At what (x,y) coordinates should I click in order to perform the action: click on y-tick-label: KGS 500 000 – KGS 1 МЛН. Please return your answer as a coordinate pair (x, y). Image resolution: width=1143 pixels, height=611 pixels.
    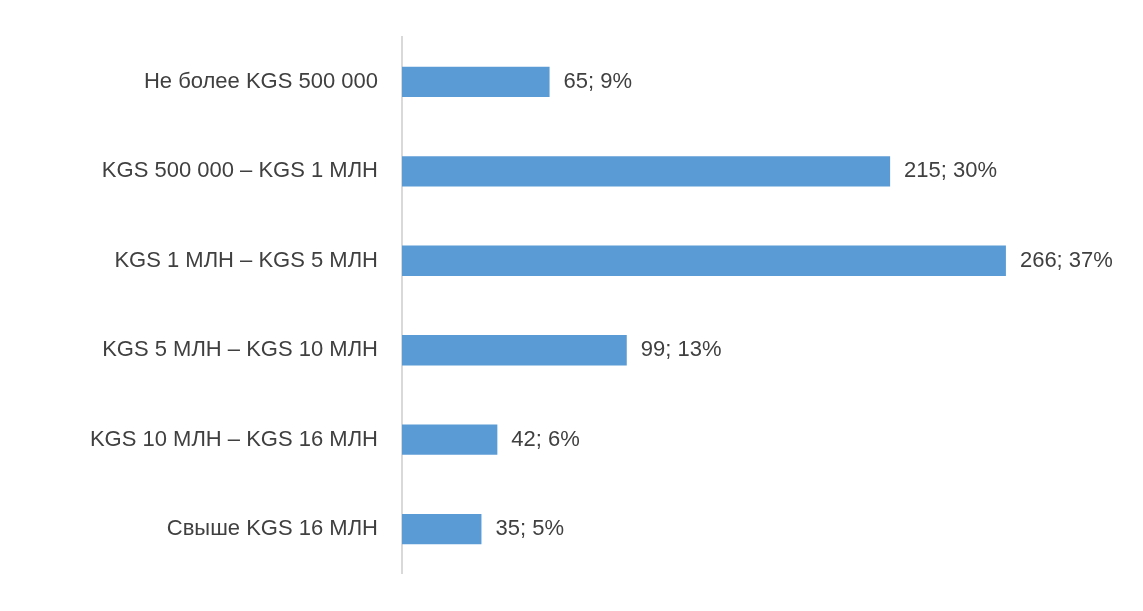
    Looking at the image, I should click on (239, 170).